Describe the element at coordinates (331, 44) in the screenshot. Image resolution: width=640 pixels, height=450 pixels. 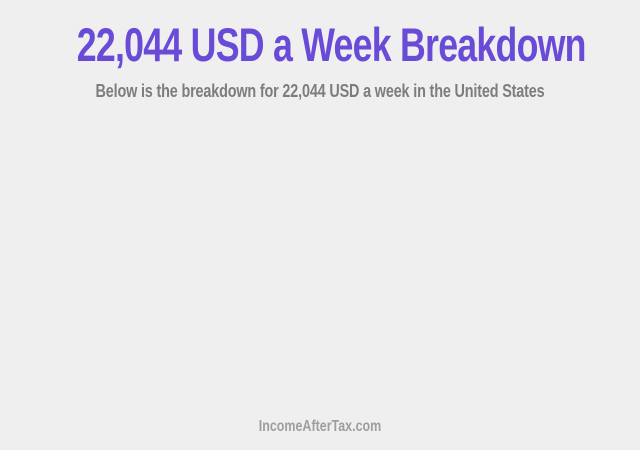
I see `page-title: 22,044 USD a Week Breakdown` at that location.